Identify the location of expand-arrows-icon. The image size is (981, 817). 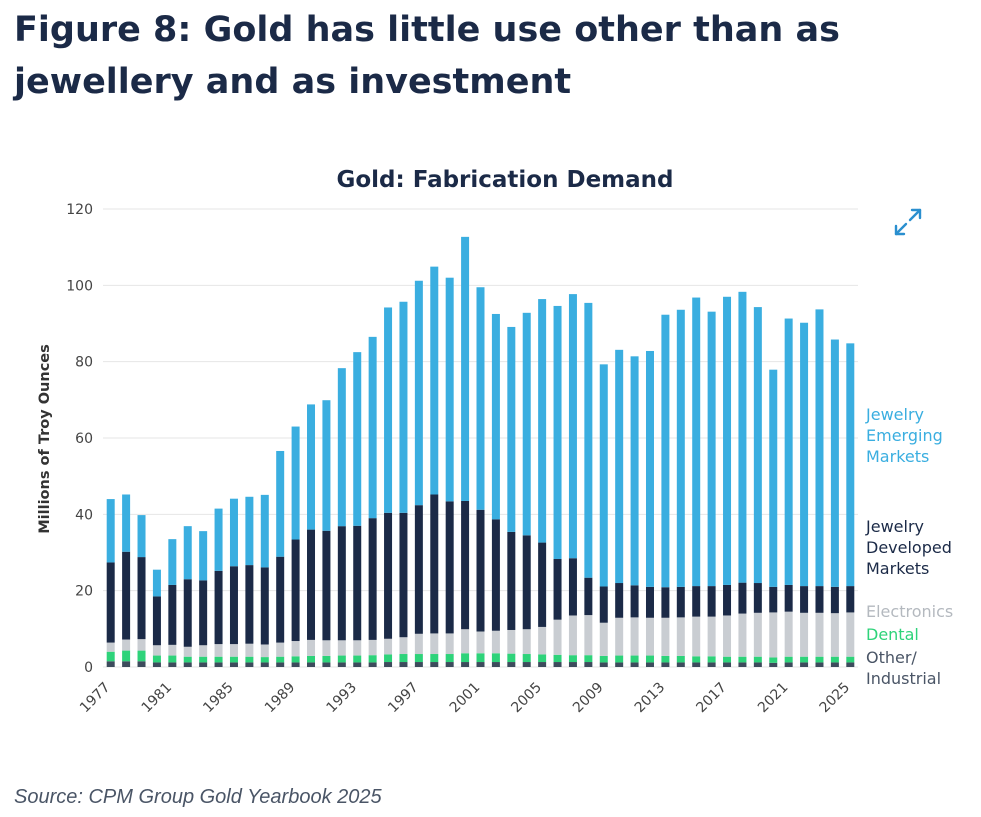
(908, 222).